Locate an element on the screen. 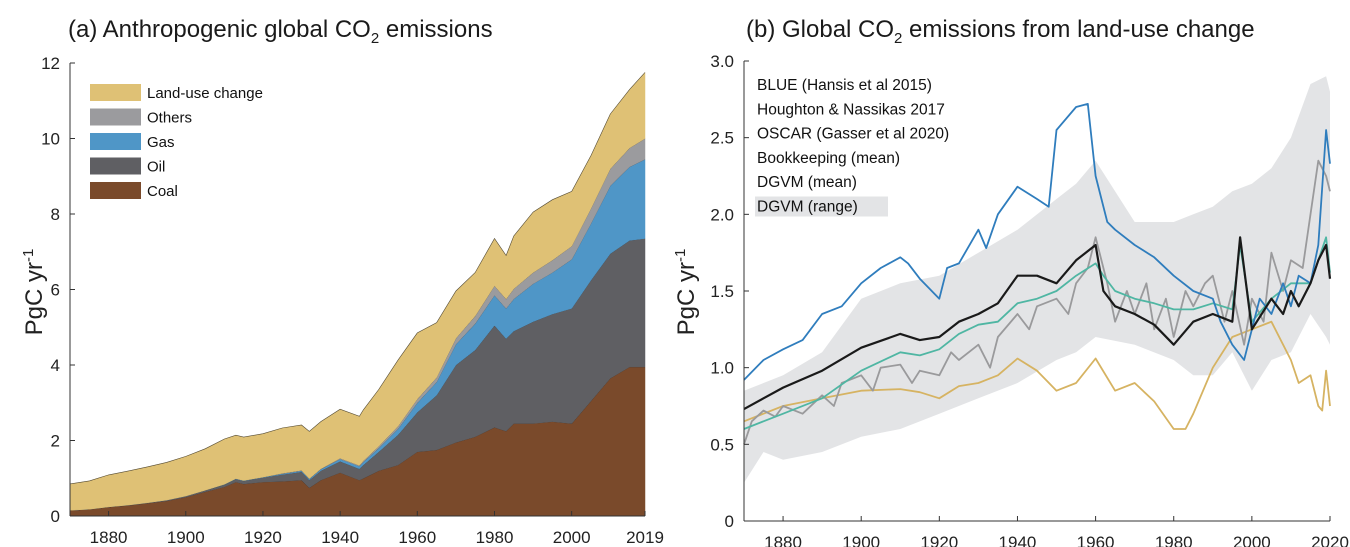 This screenshot has height=547, width=1350. panel-a-x-tick-label: 2000 is located at coordinates (572, 537).